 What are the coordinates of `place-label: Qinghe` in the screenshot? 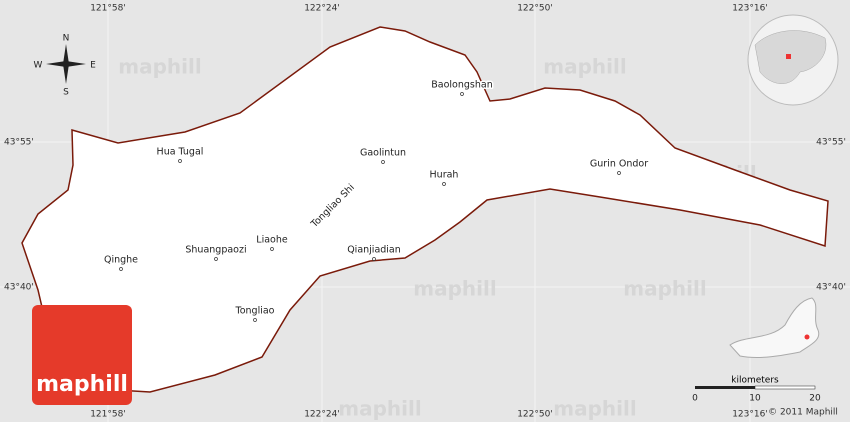 It's located at (121, 260).